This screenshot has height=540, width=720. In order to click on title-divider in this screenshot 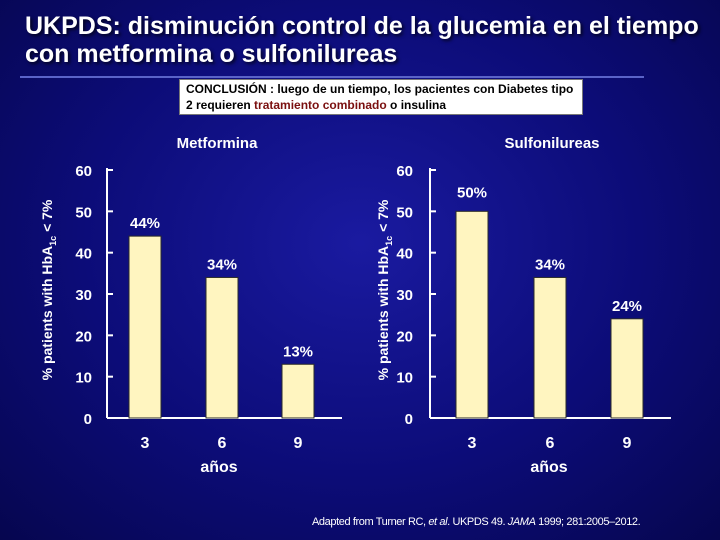, I will do `click(332, 77)`.